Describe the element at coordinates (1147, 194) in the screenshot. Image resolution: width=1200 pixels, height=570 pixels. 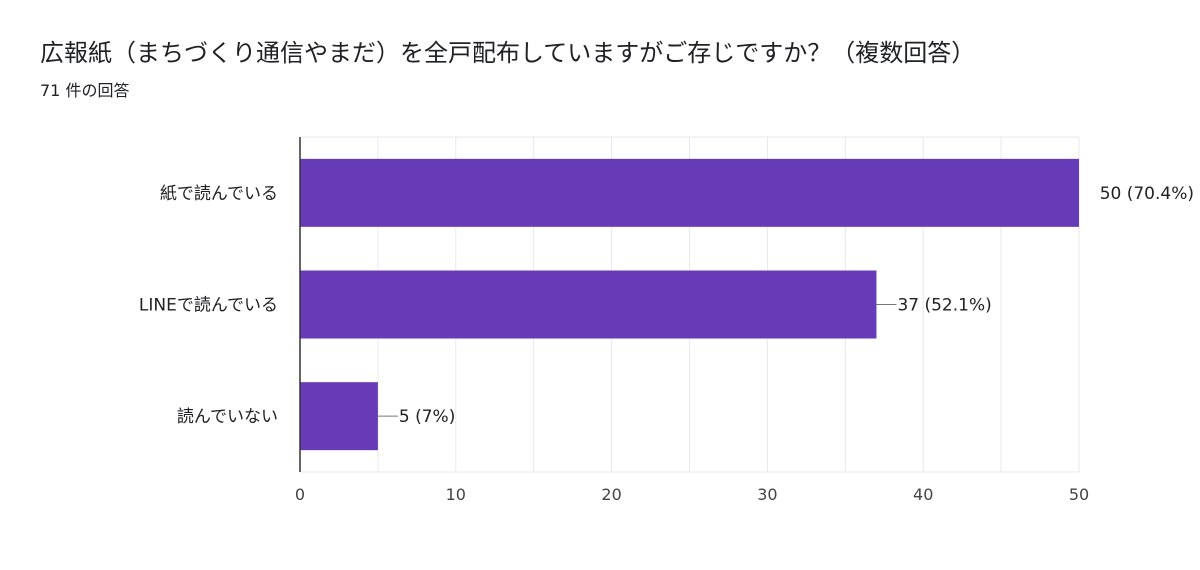
I see `value-label: 50 (70.4%)` at that location.